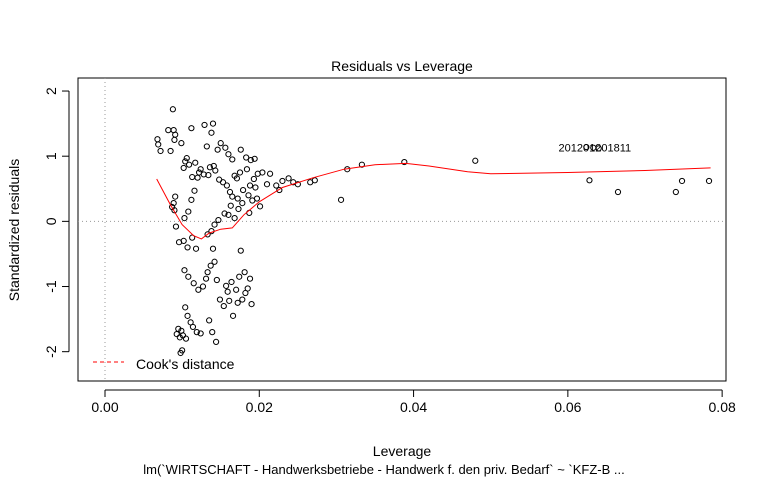  I want to click on x-tick-label: 0.00, so click(104, 407).